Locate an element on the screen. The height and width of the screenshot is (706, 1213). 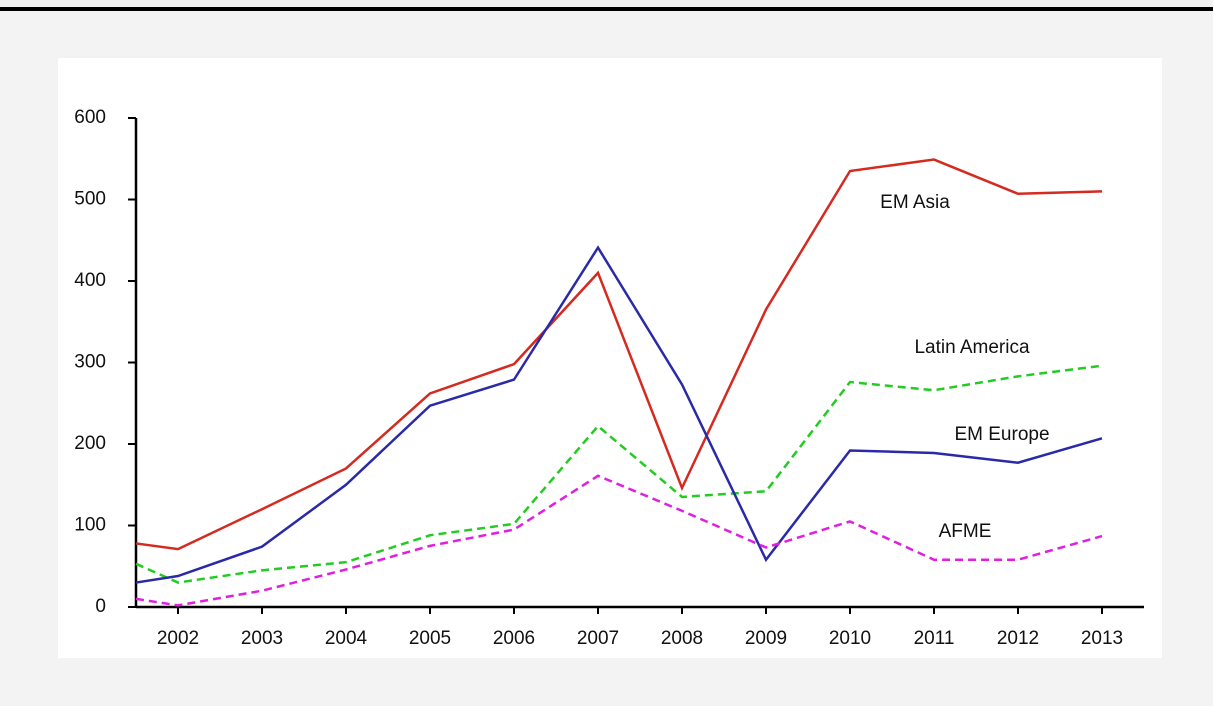
x-tick-label: 2012 is located at coordinates (1018, 638).